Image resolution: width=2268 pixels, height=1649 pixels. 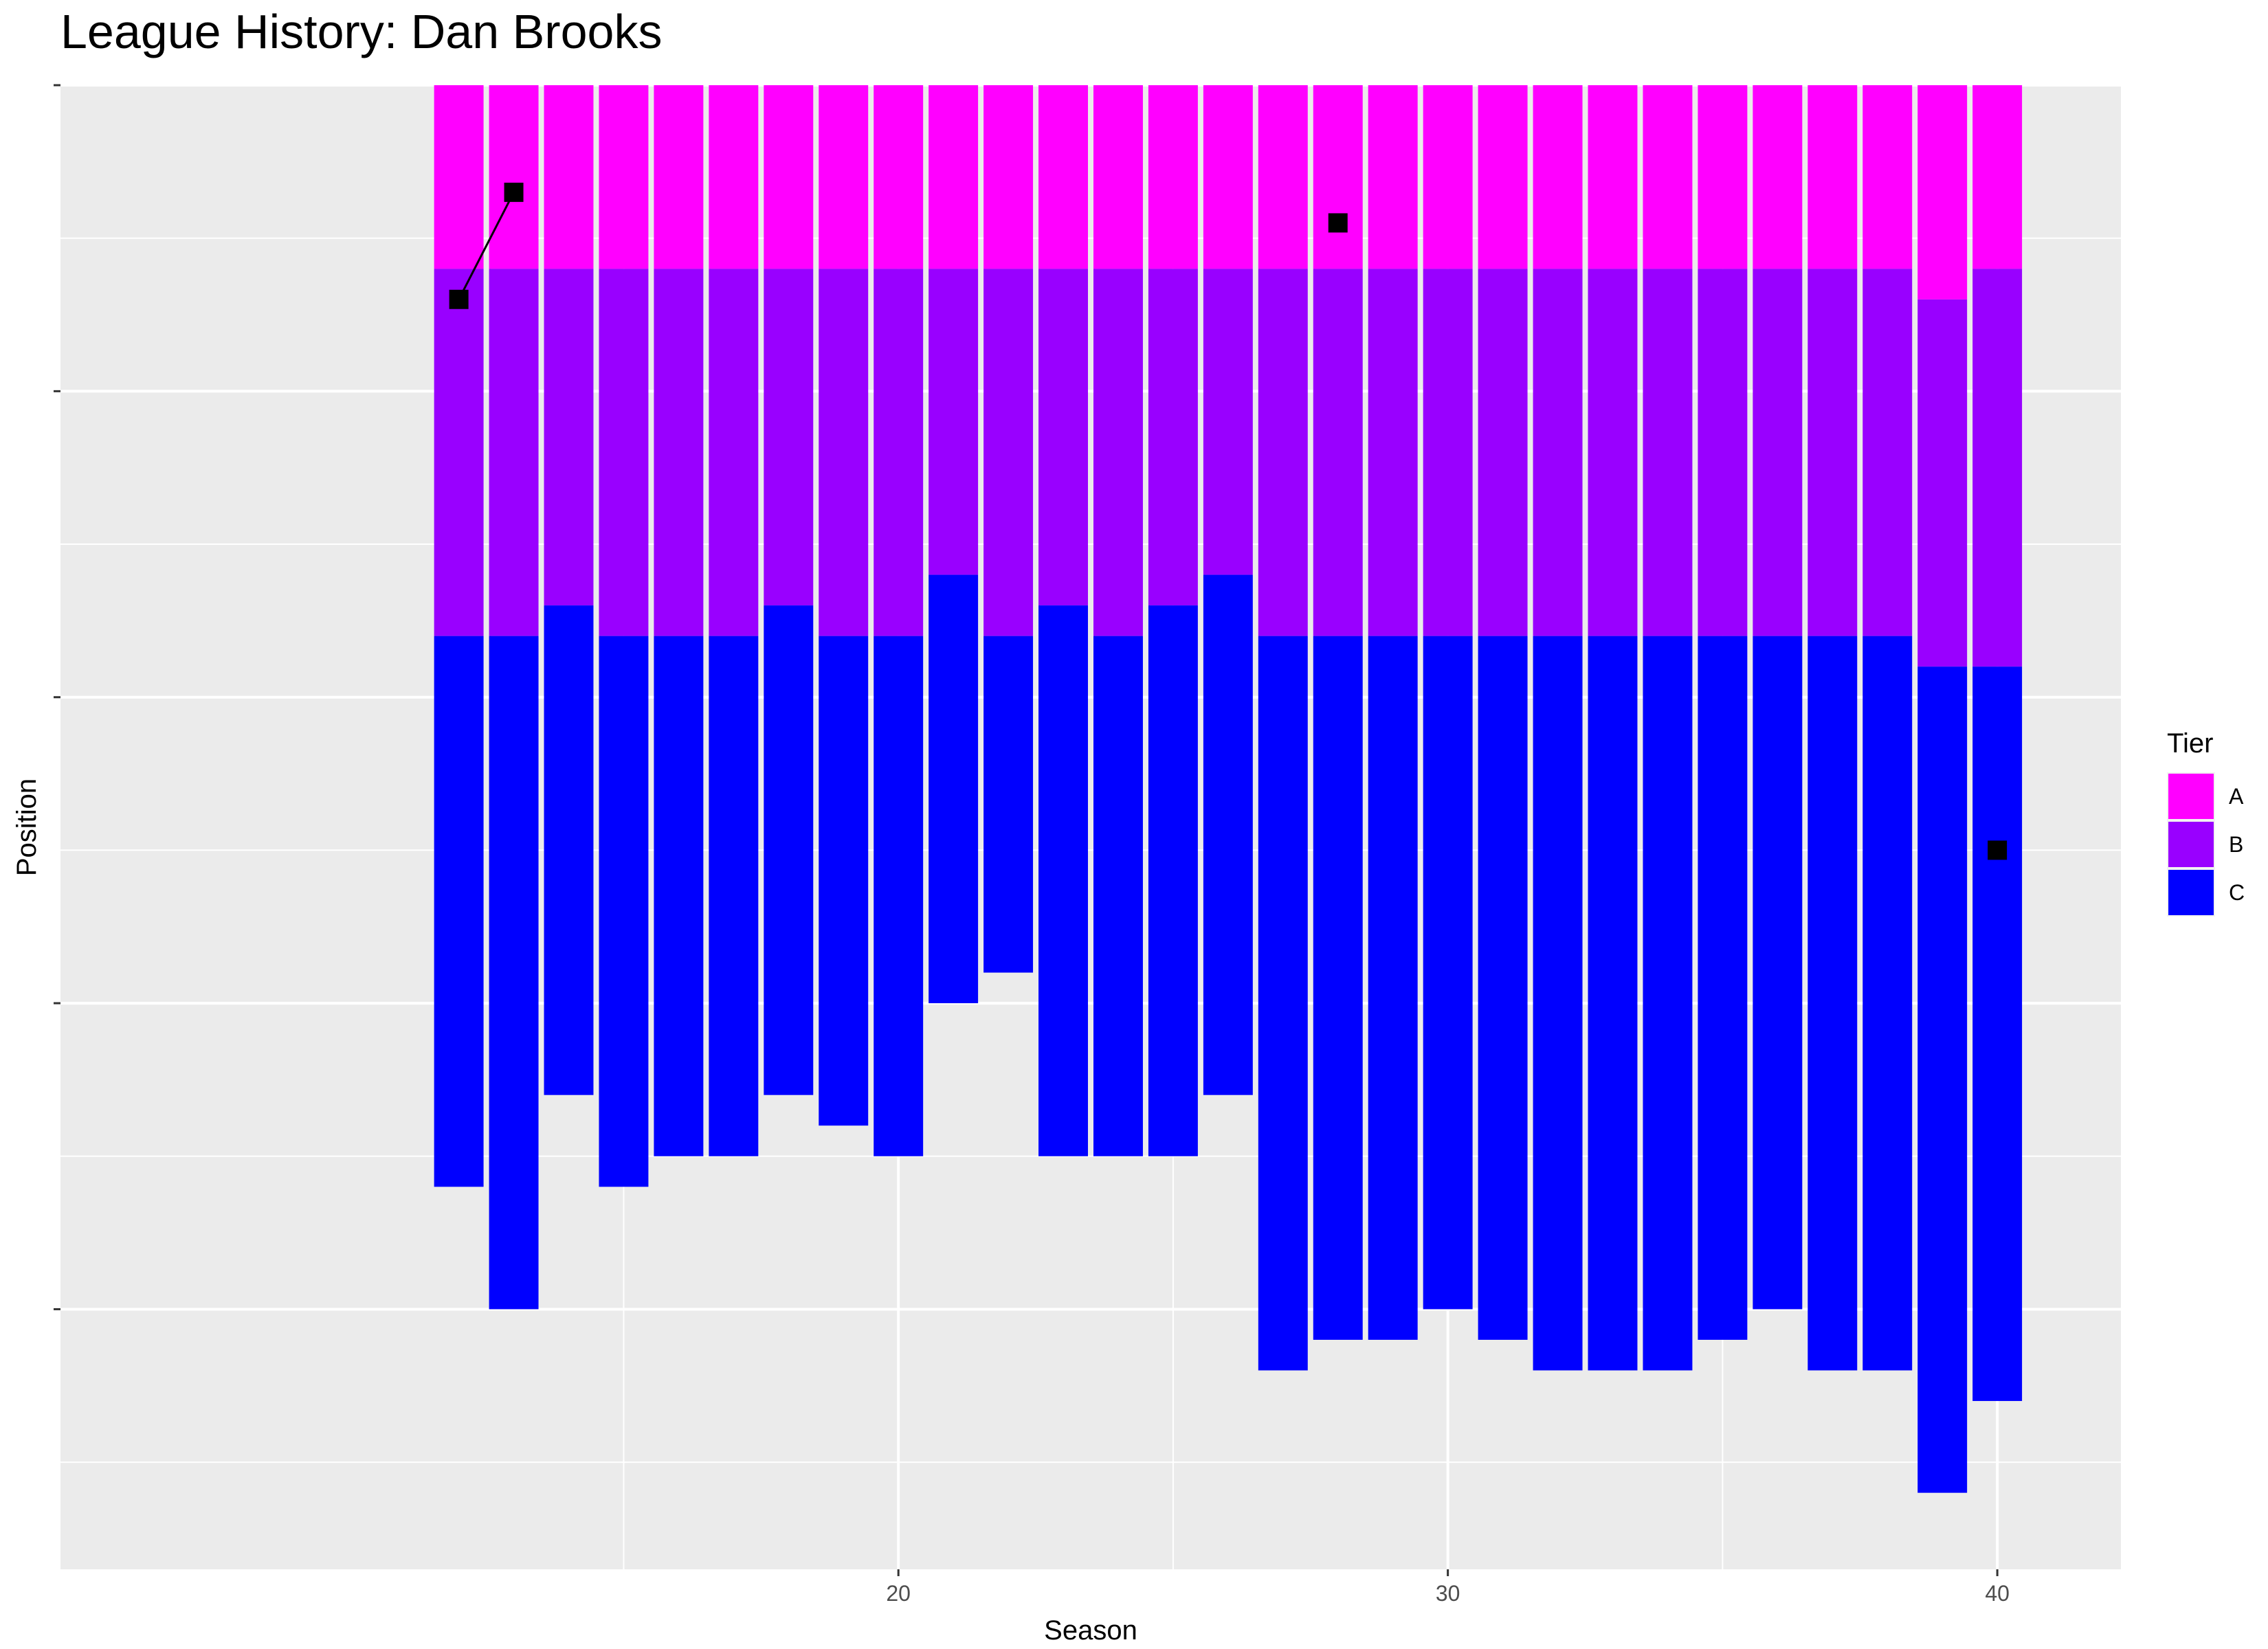 What do you see at coordinates (2191, 844) in the screenshot?
I see `legend-swatch-b` at bounding box center [2191, 844].